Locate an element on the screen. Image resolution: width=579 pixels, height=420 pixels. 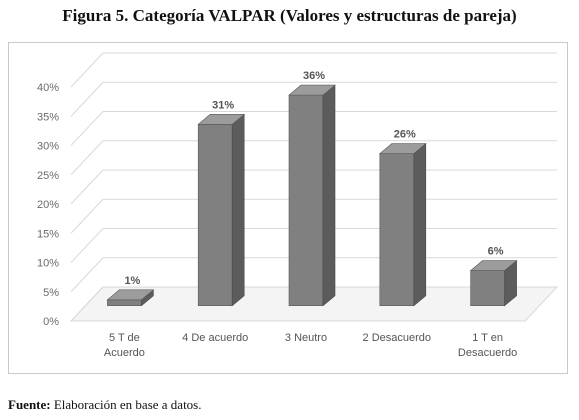
x-category-label-line: 4 De acuerdo is located at coordinates (215, 338).